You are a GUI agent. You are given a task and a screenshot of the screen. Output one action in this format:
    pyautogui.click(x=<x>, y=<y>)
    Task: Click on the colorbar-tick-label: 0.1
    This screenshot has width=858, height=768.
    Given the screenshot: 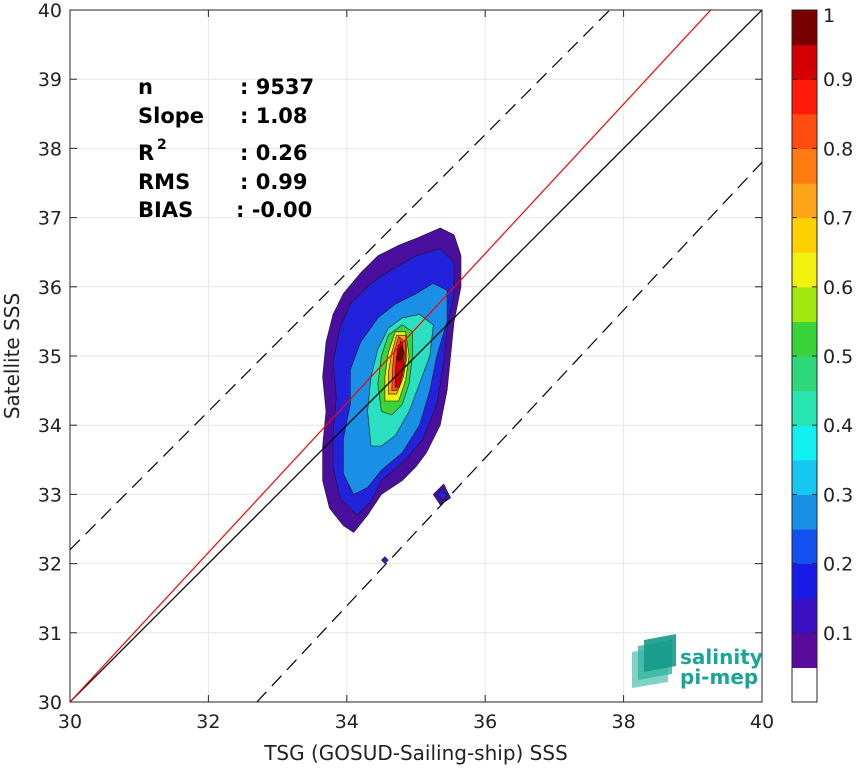 What is the action you would take?
    pyautogui.click(x=838, y=634)
    